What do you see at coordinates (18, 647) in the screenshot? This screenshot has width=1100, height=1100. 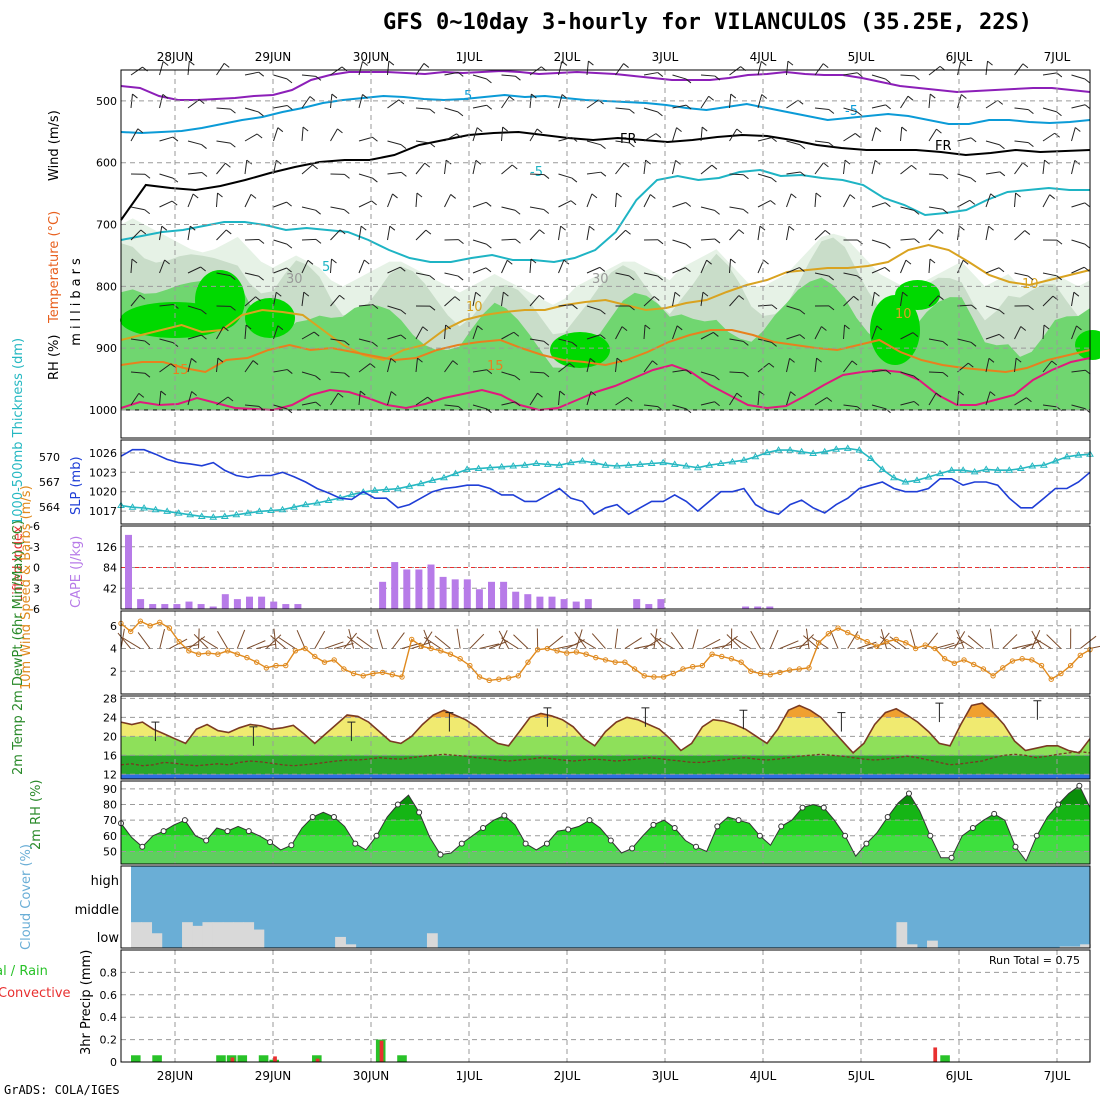 I see `temp-ylabel: 2m Temp 2m DewPt (6hr Min/Max) (°C)` at bounding box center [18, 647].